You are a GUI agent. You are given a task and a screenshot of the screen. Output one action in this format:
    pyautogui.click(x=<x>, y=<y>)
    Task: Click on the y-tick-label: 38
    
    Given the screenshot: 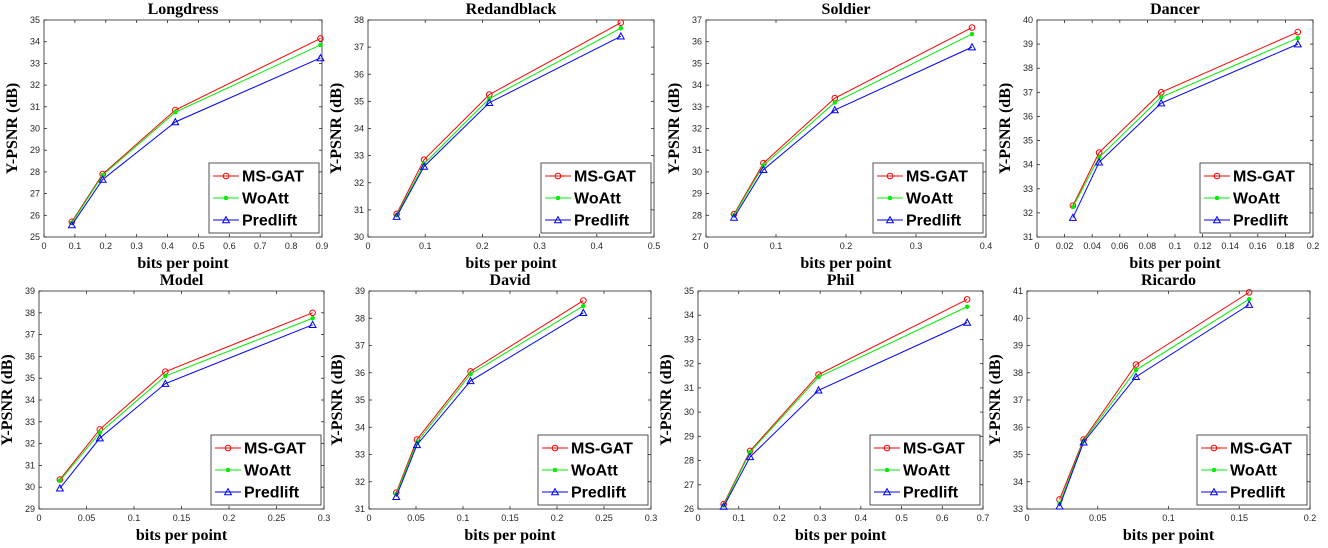 What is the action you would take?
    pyautogui.click(x=359, y=20)
    